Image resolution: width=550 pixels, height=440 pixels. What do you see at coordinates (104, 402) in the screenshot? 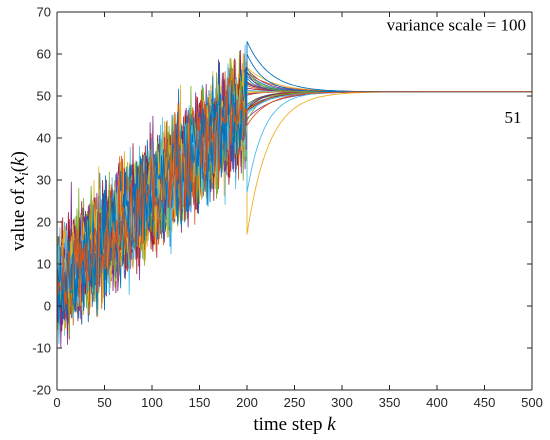
I see `x-tick-label: 50` at bounding box center [104, 402].